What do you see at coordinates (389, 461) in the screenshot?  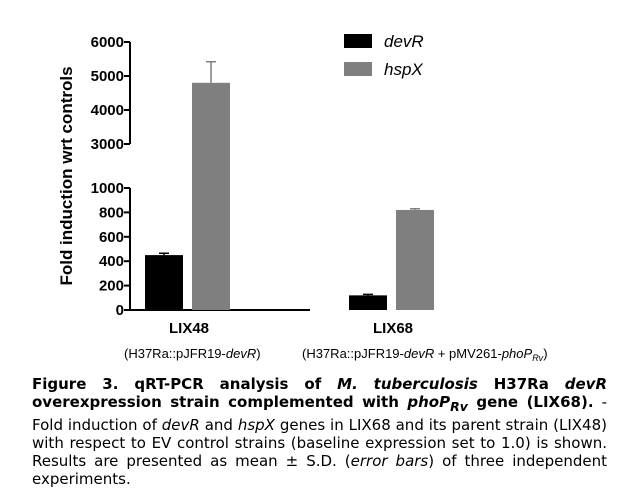 I see `caption-body-errorbars: error bars` at bounding box center [389, 461].